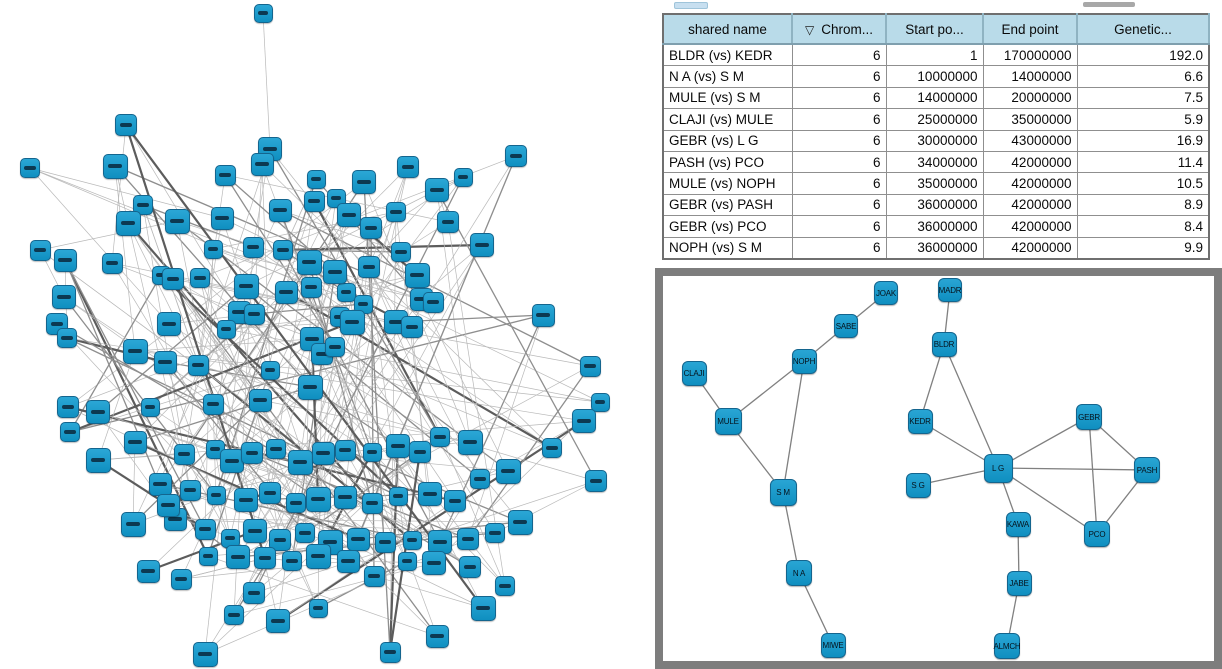 The width and height of the screenshot is (1222, 669). Describe the element at coordinates (934, 183) in the screenshot. I see `table-cell: 35000000` at that location.